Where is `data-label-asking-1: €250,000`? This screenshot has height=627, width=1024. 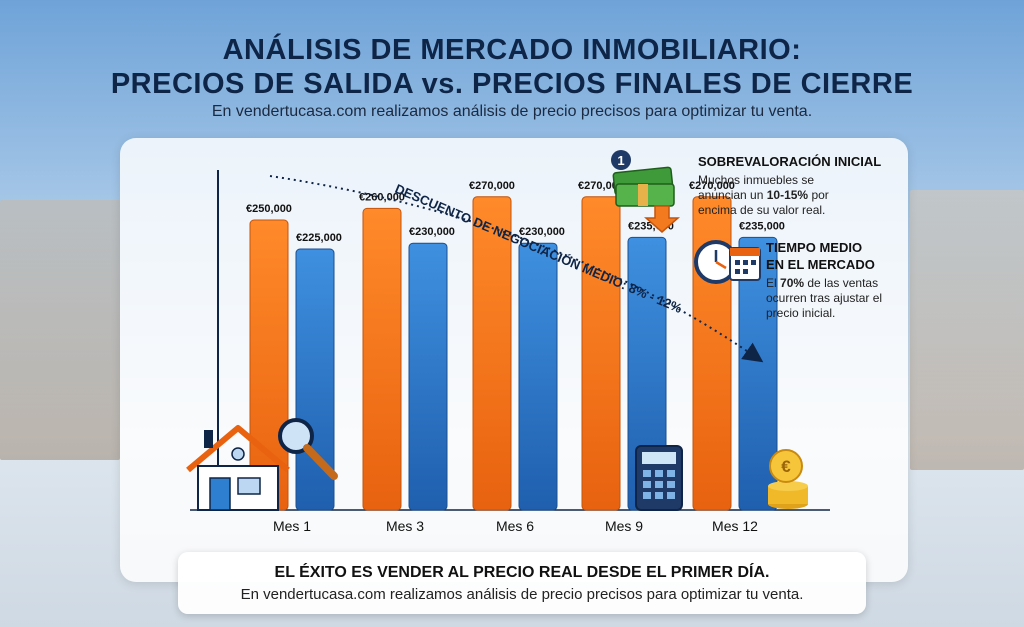 data-label-asking-1: €250,000 is located at coordinates (269, 209).